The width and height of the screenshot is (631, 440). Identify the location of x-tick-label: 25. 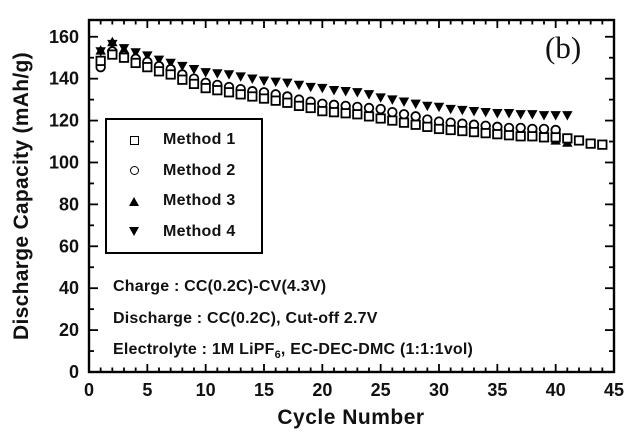
(381, 390).